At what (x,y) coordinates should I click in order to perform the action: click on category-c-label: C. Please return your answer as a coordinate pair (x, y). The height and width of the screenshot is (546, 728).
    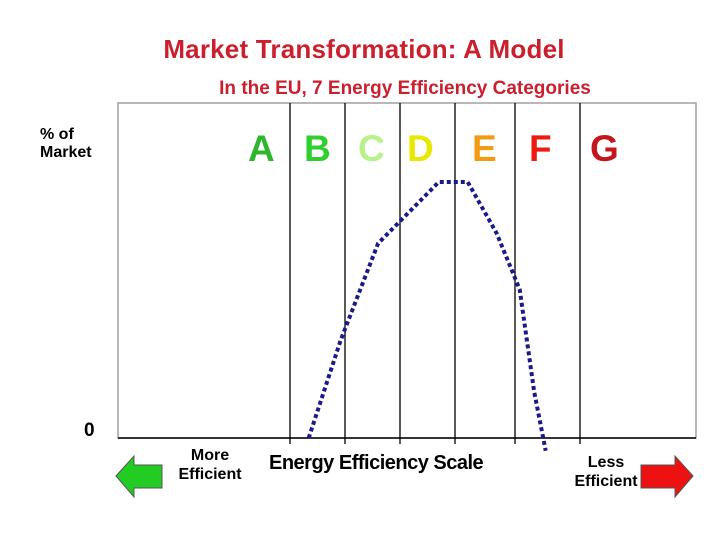
    Looking at the image, I should click on (371, 148).